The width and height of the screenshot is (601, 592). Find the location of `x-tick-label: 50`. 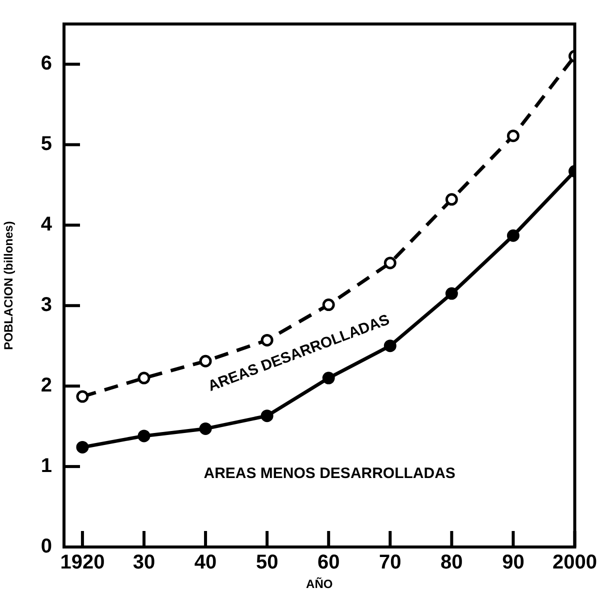

x-tick-label: 50 is located at coordinates (267, 563).